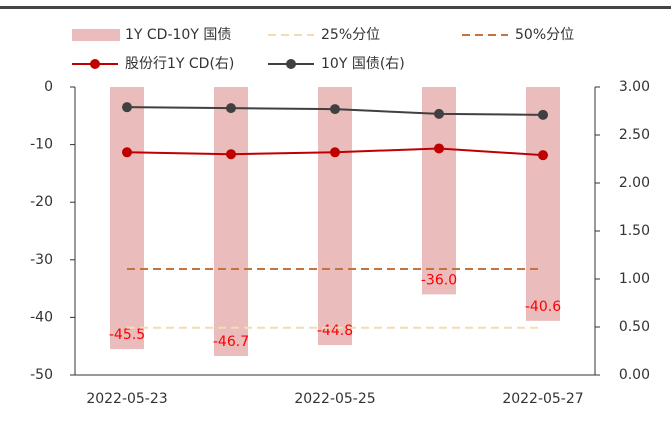 The height and width of the screenshot is (421, 671). What do you see at coordinates (179, 64) in the screenshot?
I see `legend-label: 股份行1Y CD(右)` at bounding box center [179, 64].